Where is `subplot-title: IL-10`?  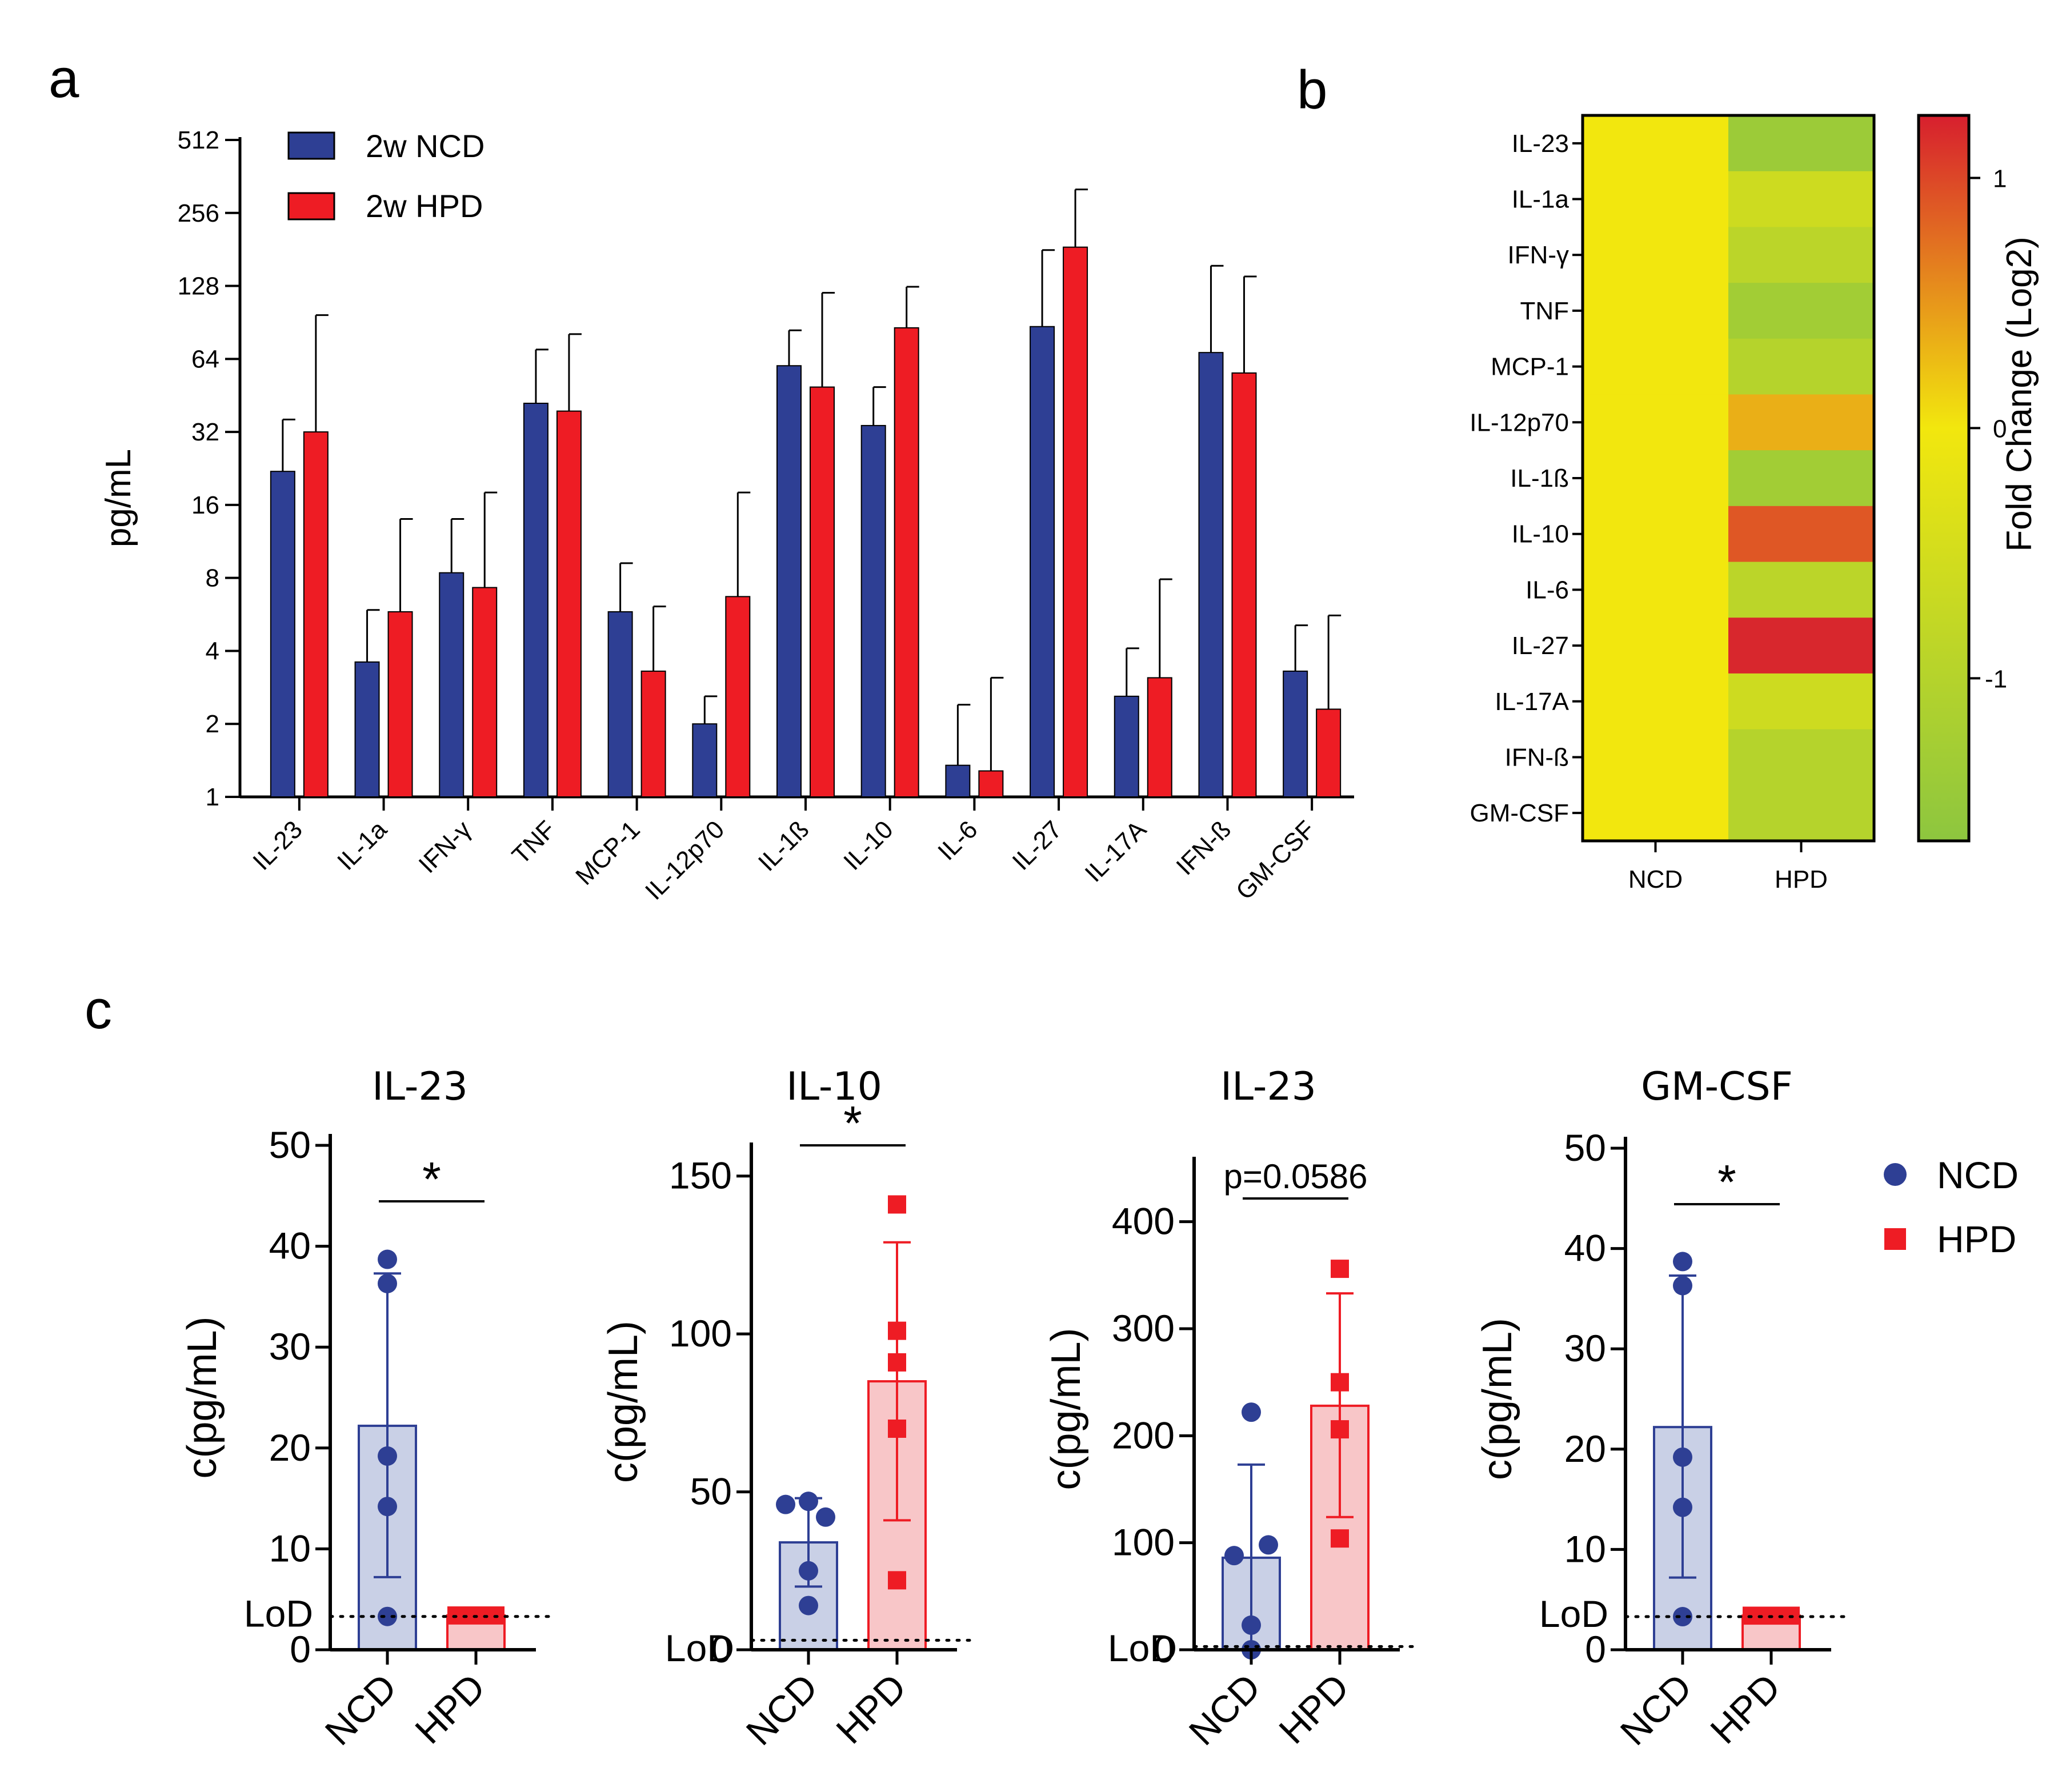 subplot-title: IL-10 is located at coordinates (834, 1087).